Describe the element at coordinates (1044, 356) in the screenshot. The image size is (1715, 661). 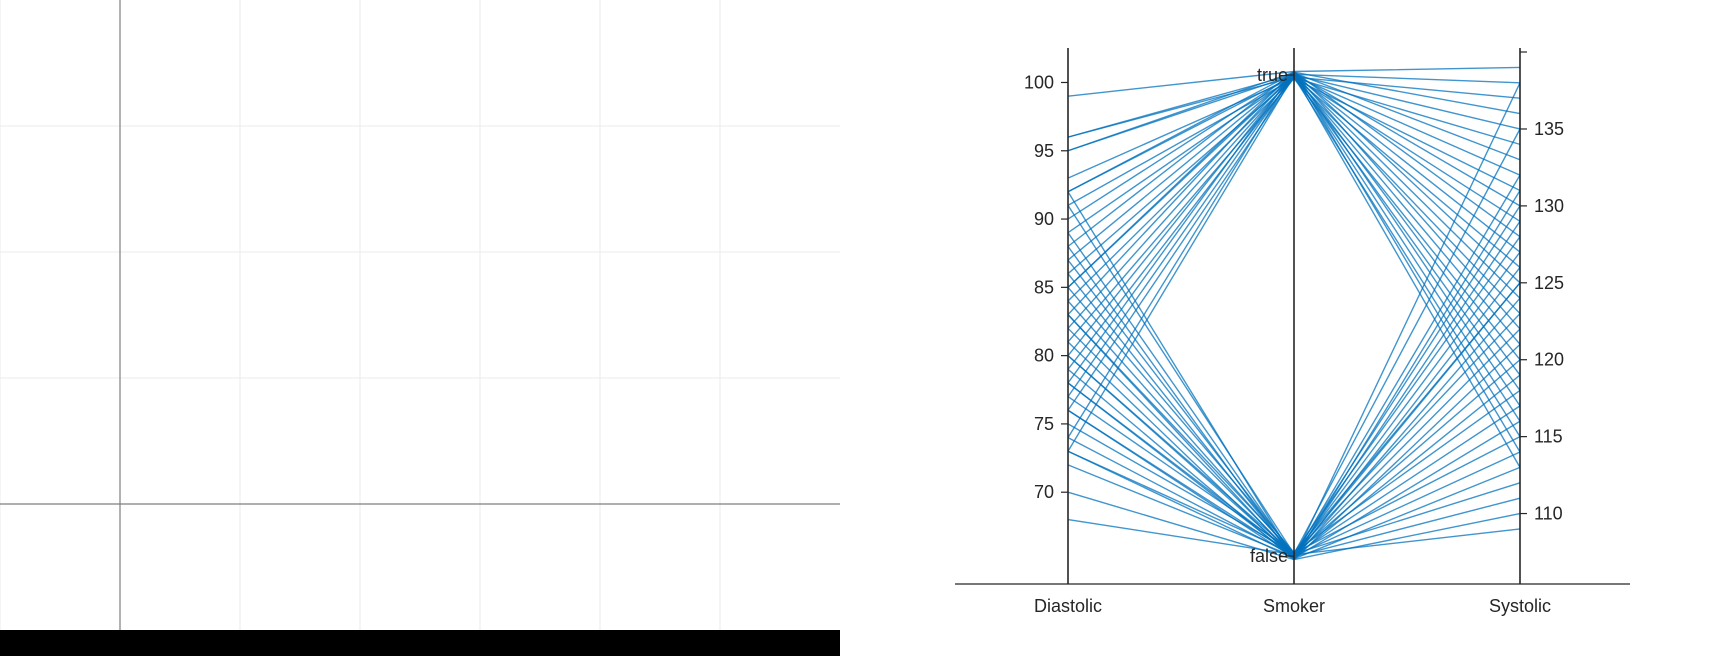
I see `diastolic-tick-label: 80` at that location.